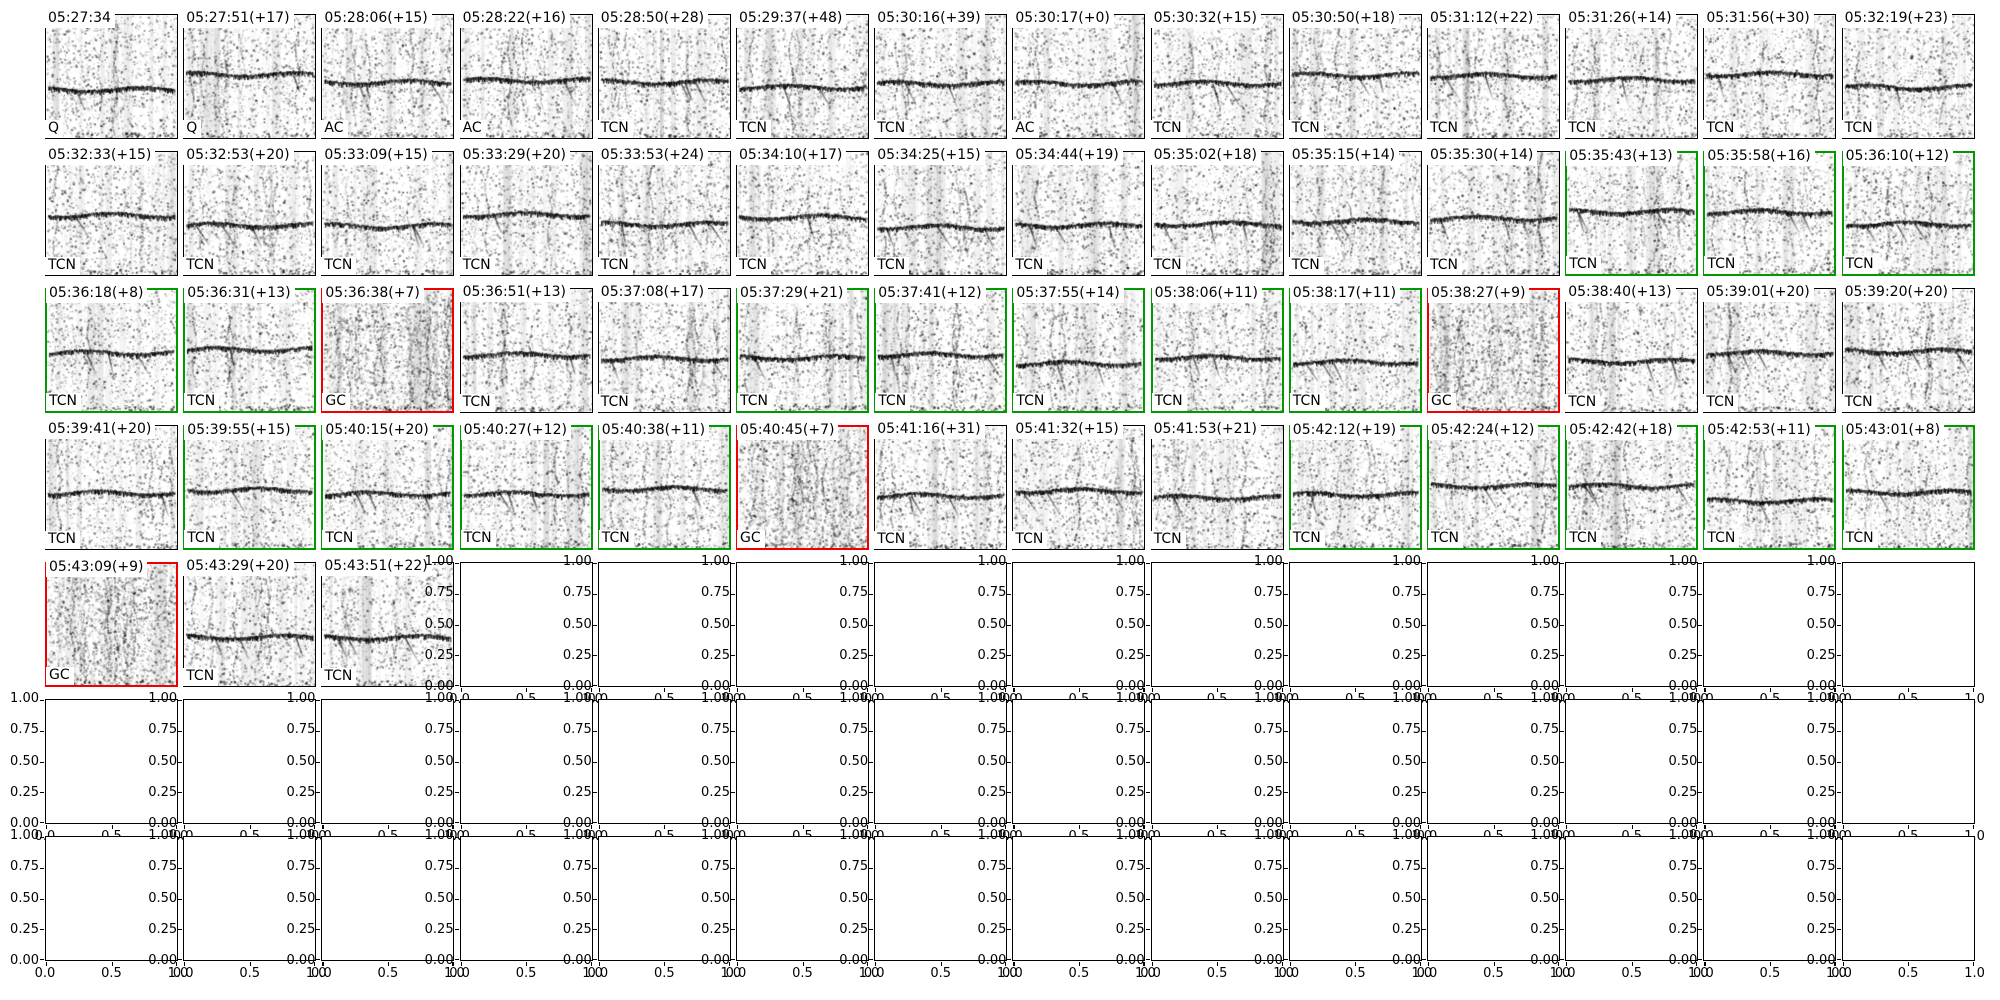 This screenshot has height=1000, width=2000. What do you see at coordinates (941, 211) in the screenshot?
I see `spectrogram-cell: 05:34:25(+15) TCN` at bounding box center [941, 211].